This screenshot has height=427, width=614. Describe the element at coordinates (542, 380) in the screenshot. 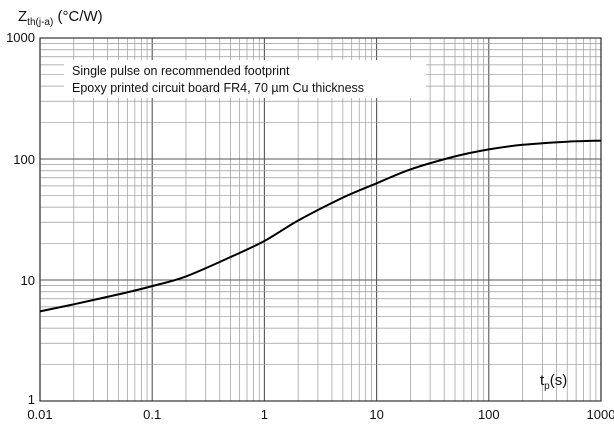

I see `x-axis-label-main: t` at that location.